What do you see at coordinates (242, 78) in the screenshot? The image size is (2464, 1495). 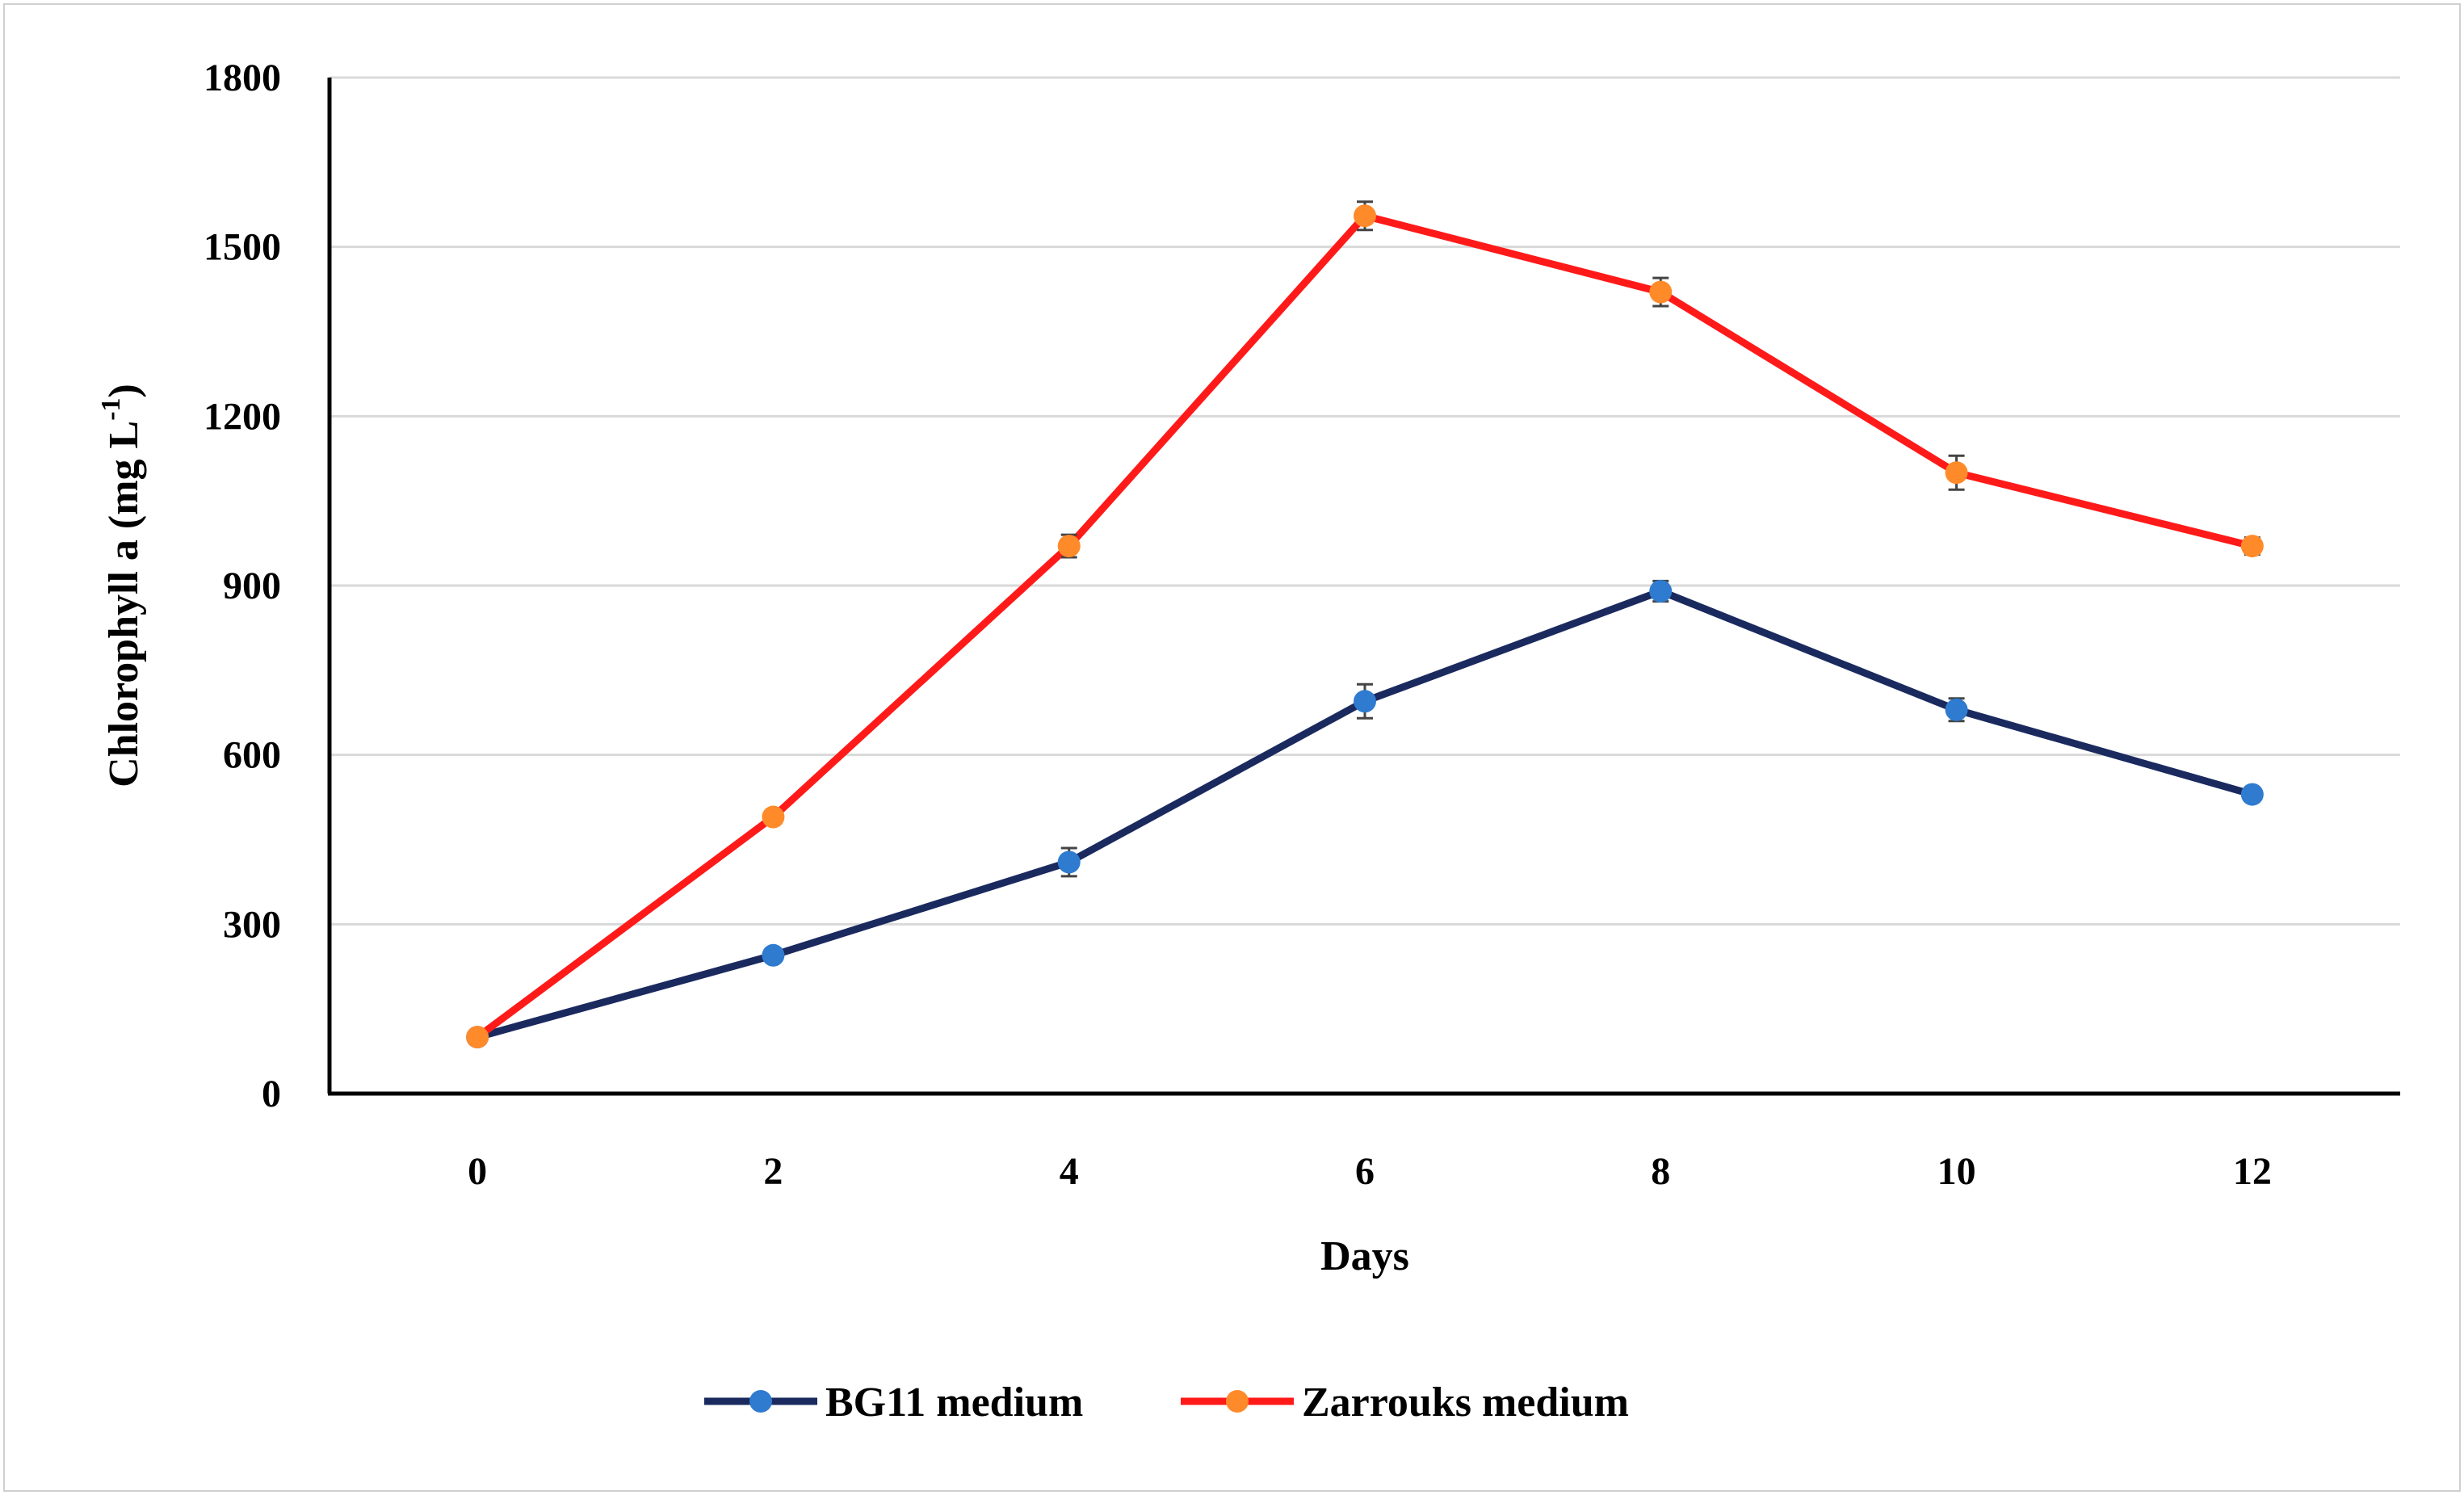 I see `y-tick-label-1800: 1800` at bounding box center [242, 78].